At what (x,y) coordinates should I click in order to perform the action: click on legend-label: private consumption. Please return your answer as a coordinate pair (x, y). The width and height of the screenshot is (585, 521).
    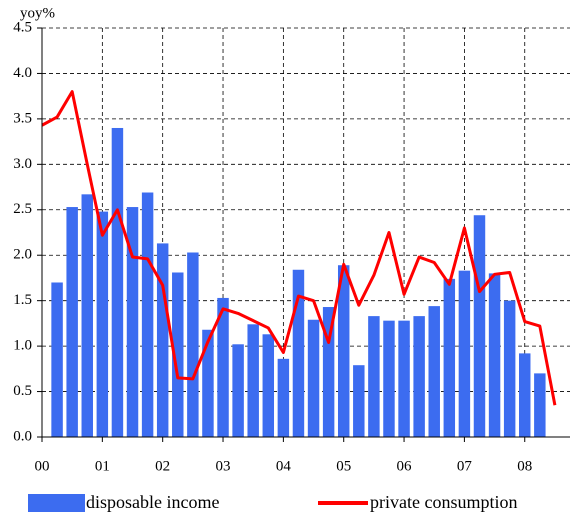
    Looking at the image, I should click on (443, 502).